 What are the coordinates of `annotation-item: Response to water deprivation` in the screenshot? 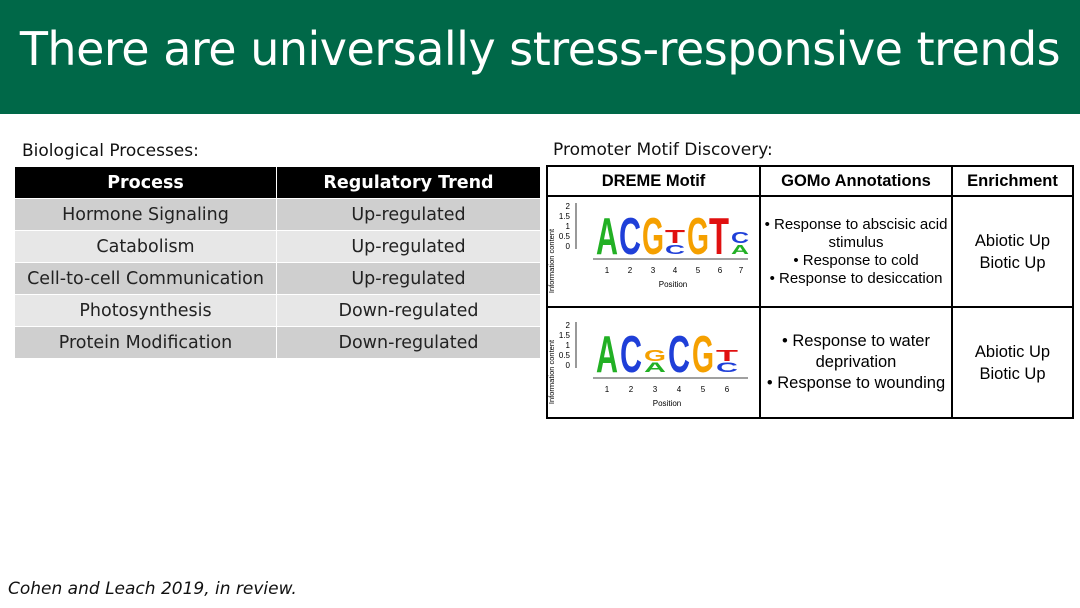 It's located at (856, 352).